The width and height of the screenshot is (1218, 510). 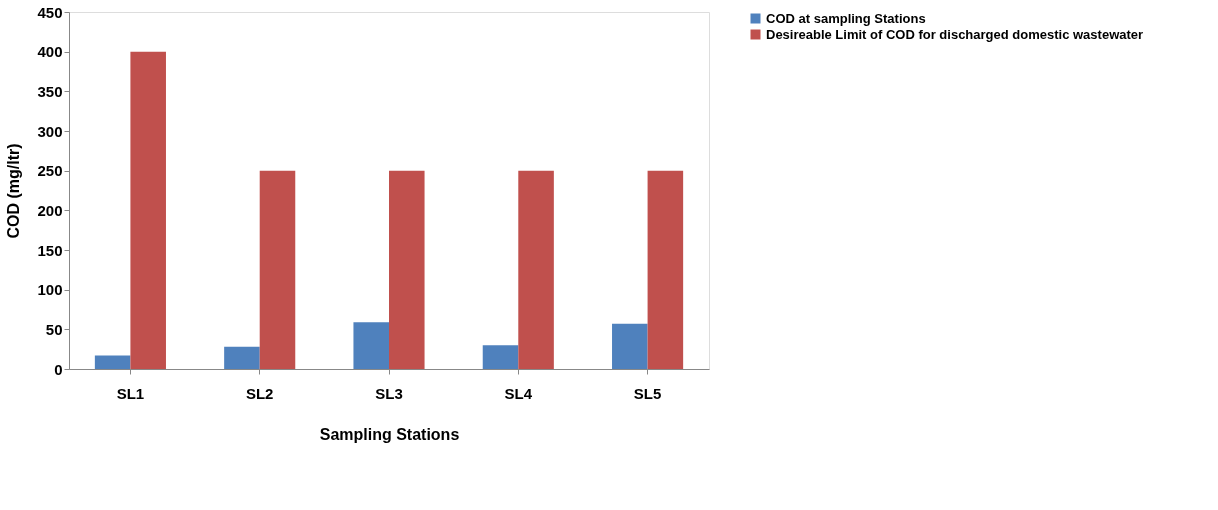 I want to click on y-tick-label: 350, so click(x=50, y=91).